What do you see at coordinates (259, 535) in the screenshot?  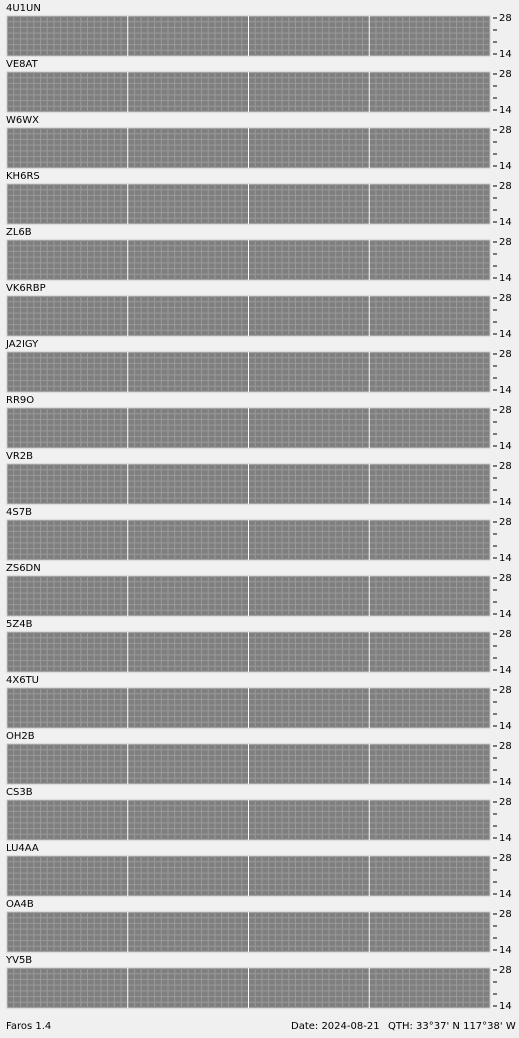 I see `beacon-panel: 4S7B 28 14` at bounding box center [259, 535].